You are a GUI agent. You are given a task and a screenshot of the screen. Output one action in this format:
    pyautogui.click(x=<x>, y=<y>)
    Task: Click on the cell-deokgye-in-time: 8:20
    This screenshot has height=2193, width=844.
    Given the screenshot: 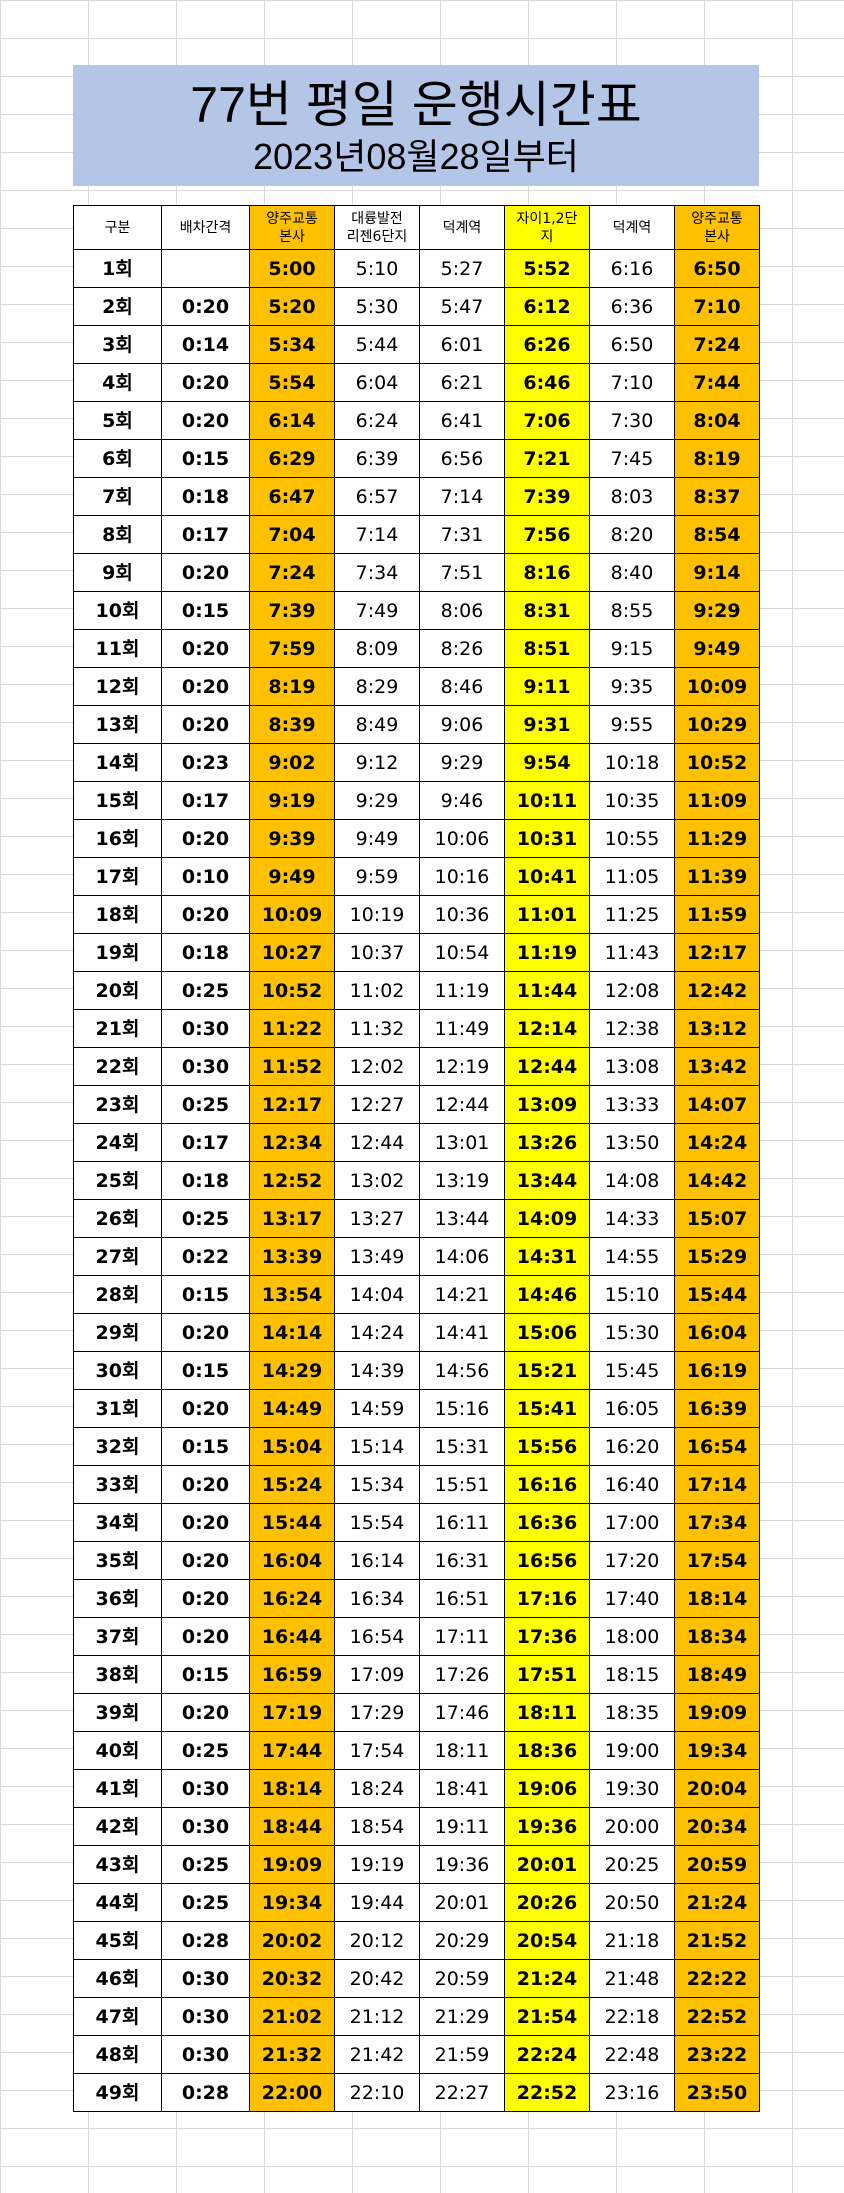 What is the action you would take?
    pyautogui.click(x=632, y=534)
    